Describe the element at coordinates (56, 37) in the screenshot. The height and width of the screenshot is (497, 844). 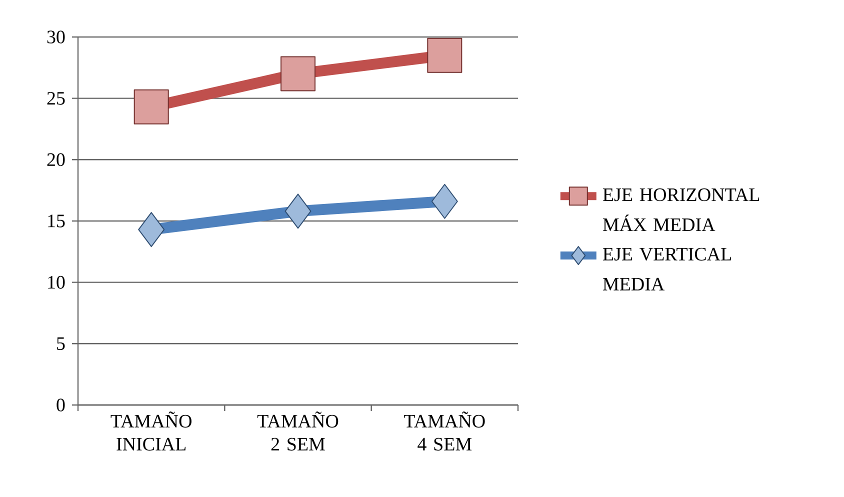
I see `y-tick-label: 30` at that location.